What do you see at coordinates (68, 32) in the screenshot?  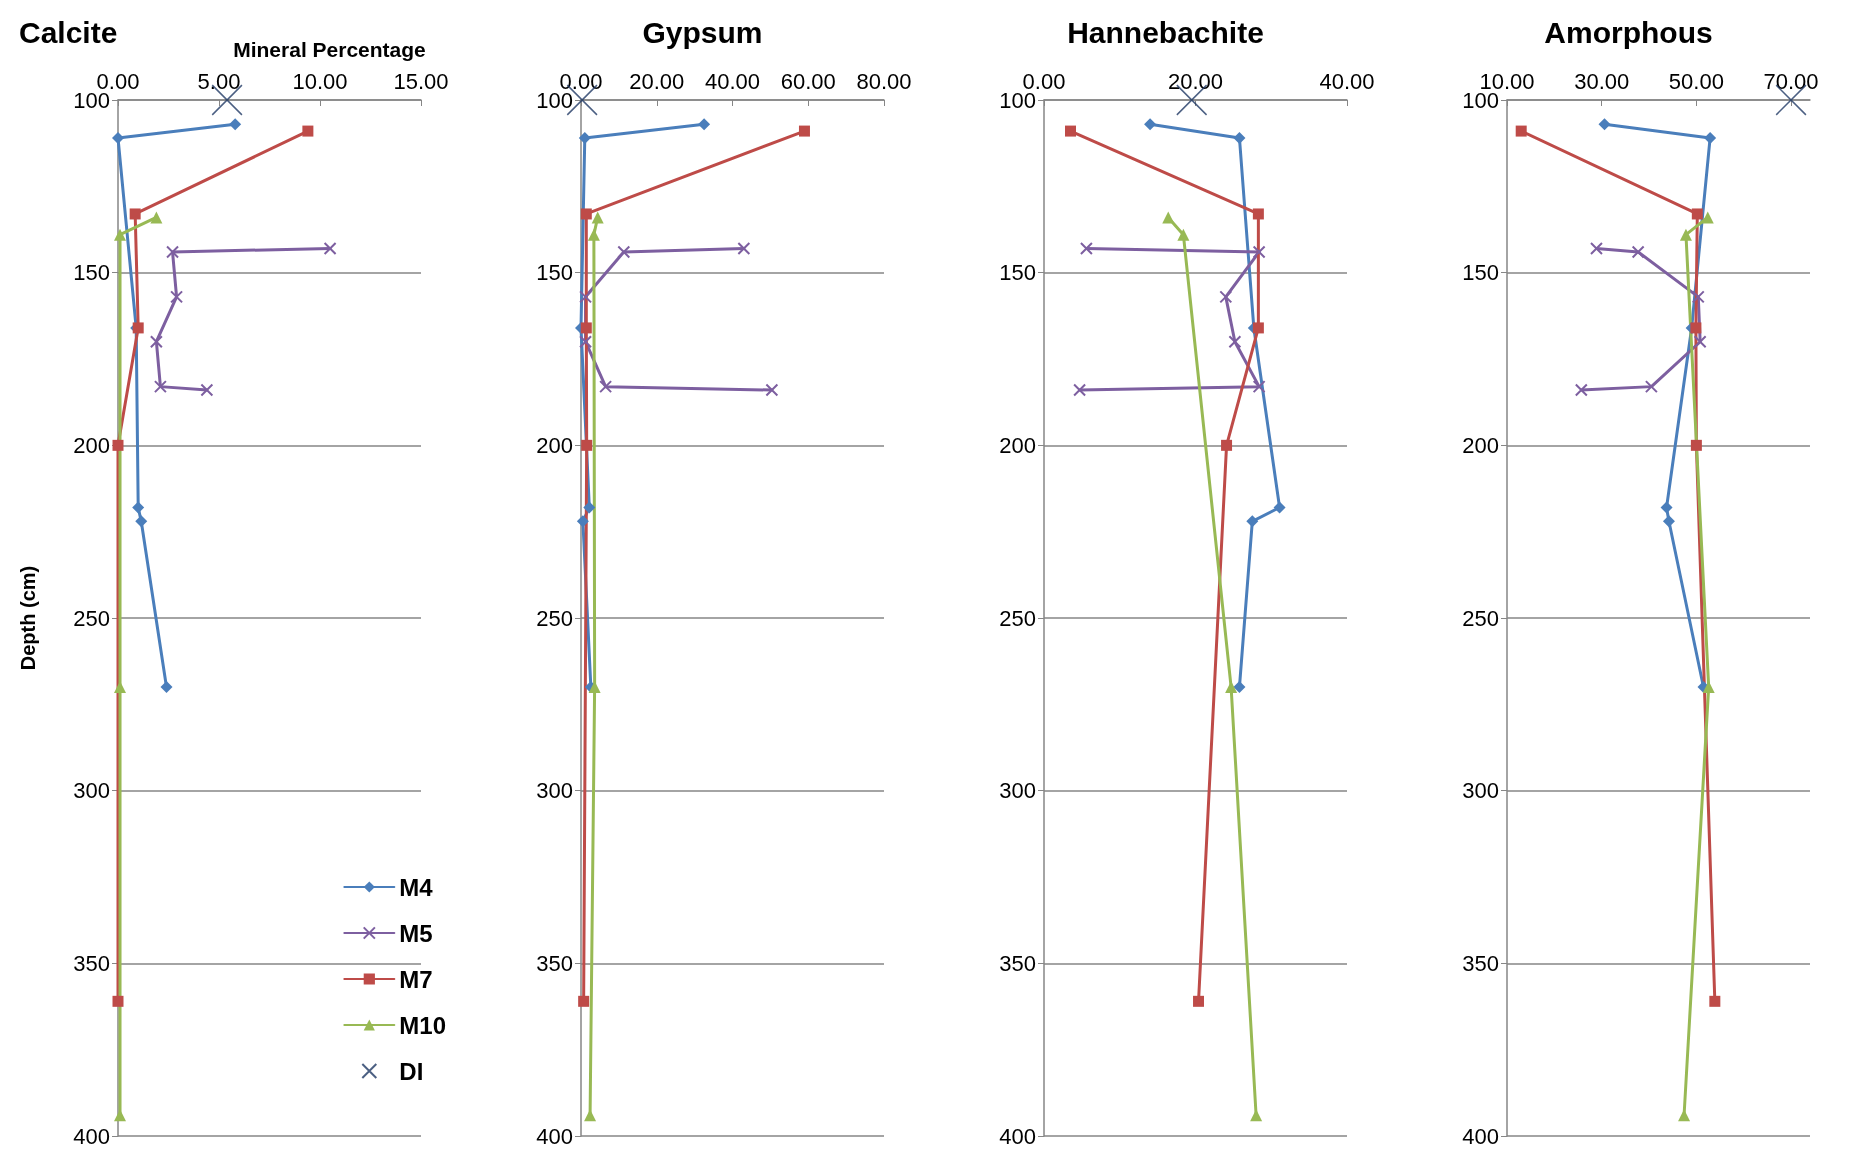 I see `chart-title: Calcite` at bounding box center [68, 32].